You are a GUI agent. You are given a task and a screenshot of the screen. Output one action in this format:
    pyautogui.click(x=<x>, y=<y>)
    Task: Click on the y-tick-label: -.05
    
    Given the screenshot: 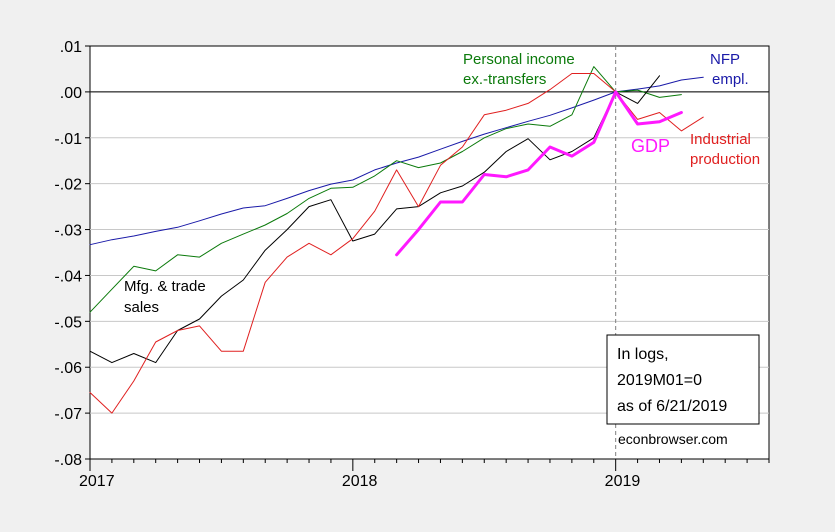 What is the action you would take?
    pyautogui.click(x=68, y=322)
    